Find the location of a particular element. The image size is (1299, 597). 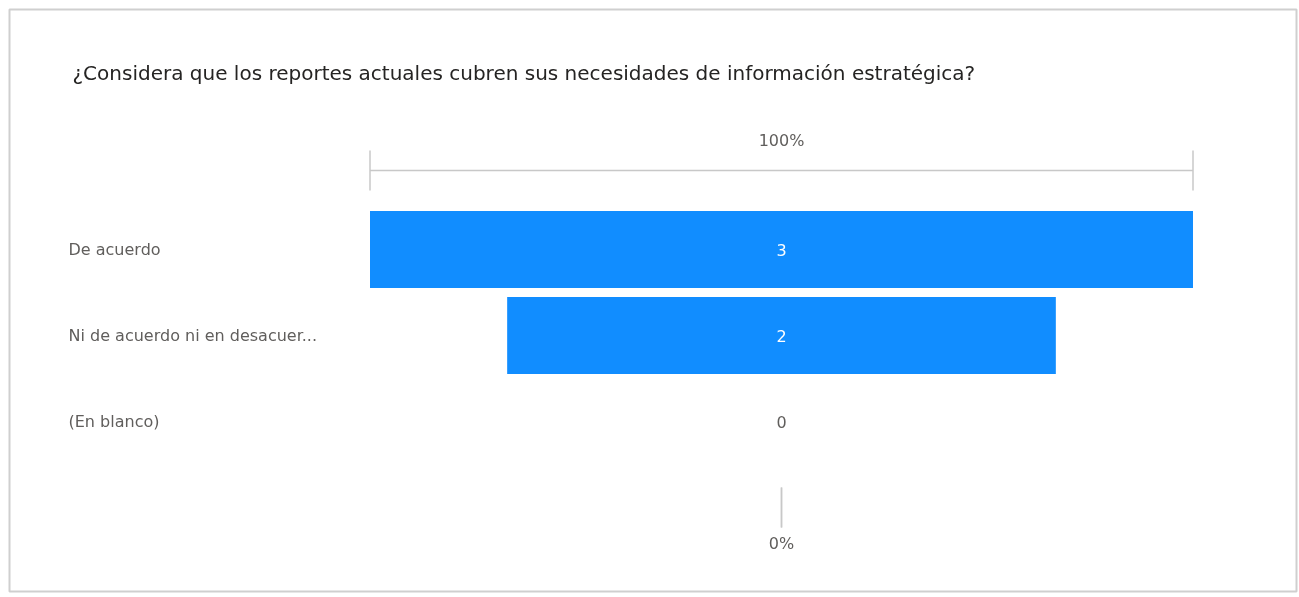

text: ¿Considera que los reportes actuales cubren sus necesidades de información estratégica? is located at coordinates (524, 72).